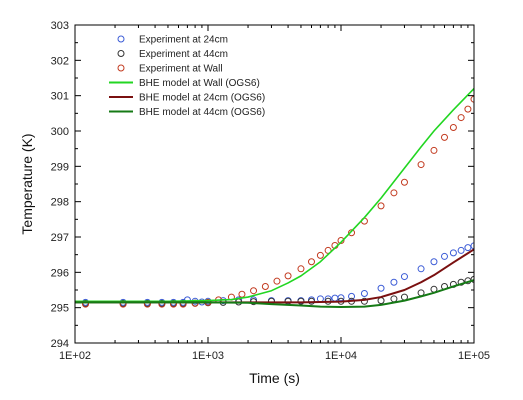 Image resolution: width=523 pixels, height=400 pixels. Describe the element at coordinates (202, 98) in the screenshot. I see `legend-label: BHE model at 24cm (OGS6)` at that location.